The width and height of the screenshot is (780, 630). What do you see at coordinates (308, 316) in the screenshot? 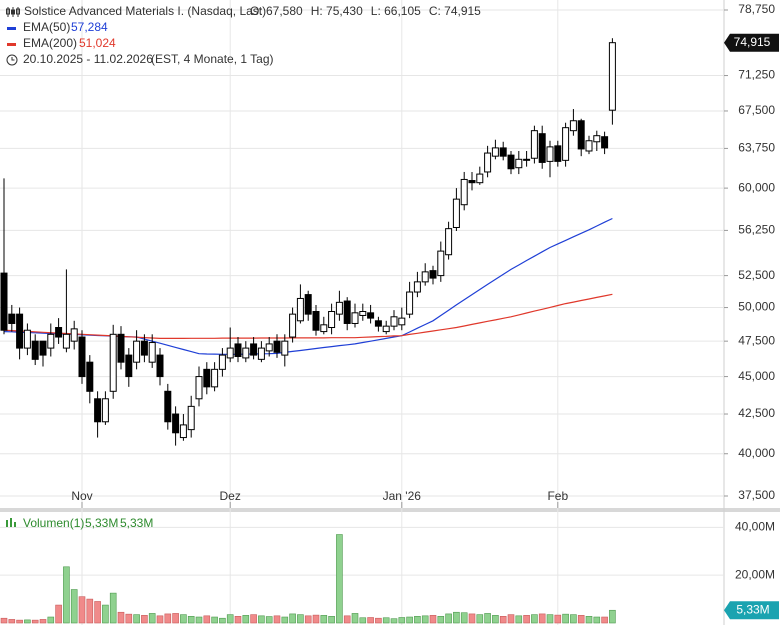
I see `ema-line` at bounding box center [308, 316].